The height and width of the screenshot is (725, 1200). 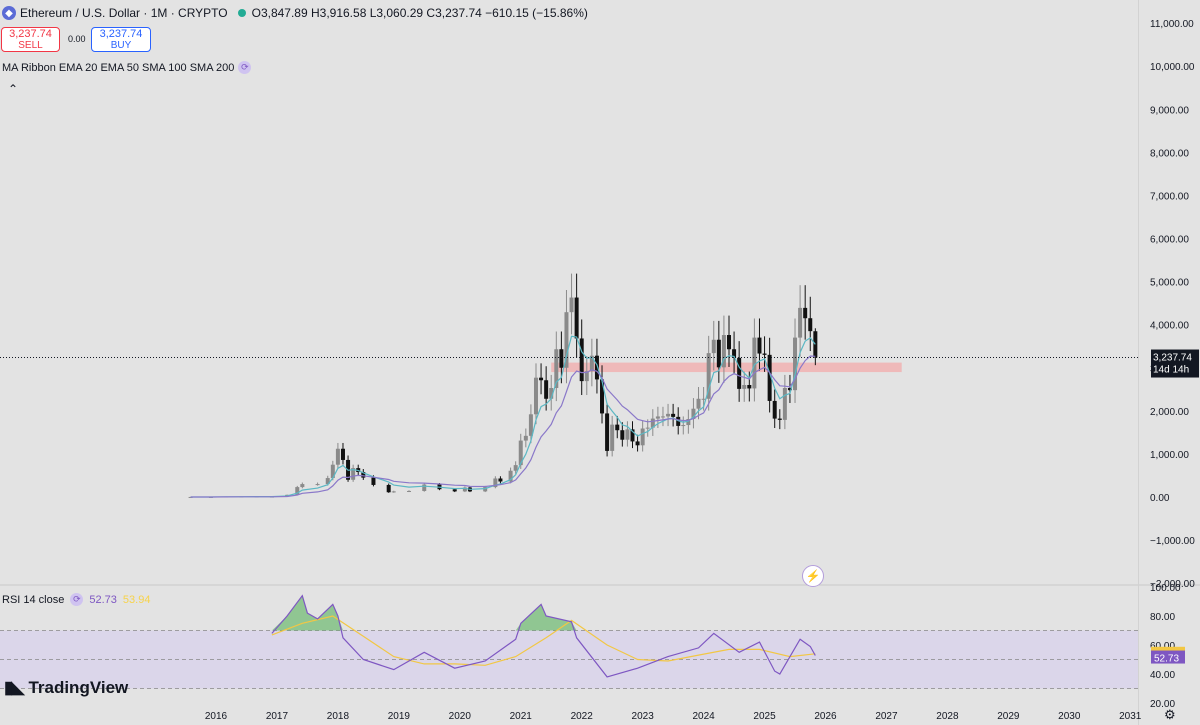 What do you see at coordinates (1172, 24) in the screenshot?
I see `price-tick-label: 11,000.00` at bounding box center [1172, 24].